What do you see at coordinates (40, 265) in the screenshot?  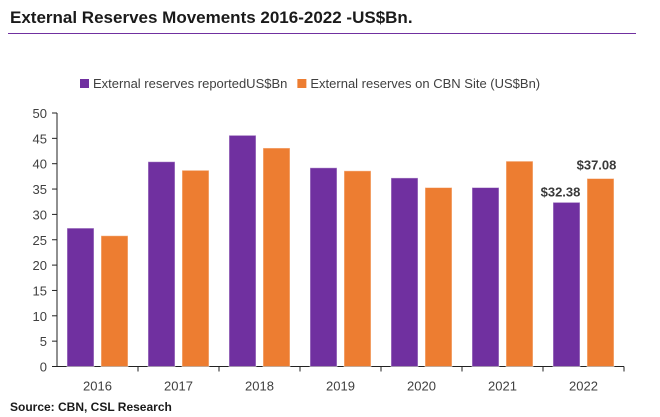 I see `y-tick-label: 20` at bounding box center [40, 265].